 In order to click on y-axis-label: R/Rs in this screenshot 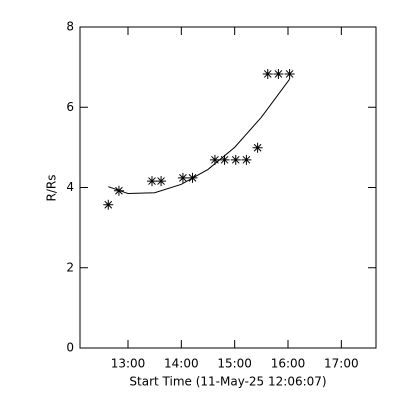, I will do `click(52, 188)`.